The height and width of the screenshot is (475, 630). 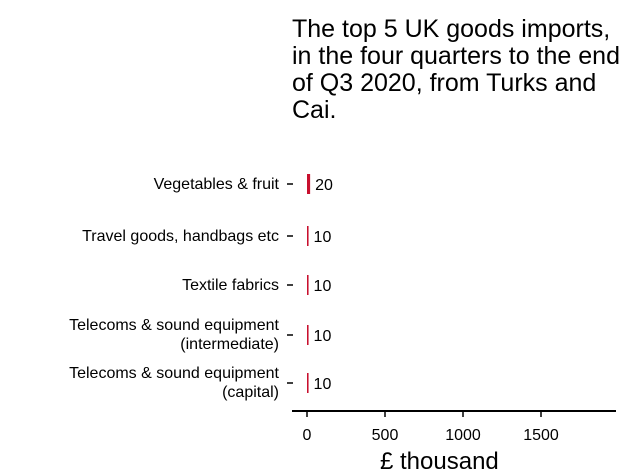 What do you see at coordinates (174, 383) in the screenshot?
I see `category-label: Telecoms & sound equipment (capital)` at bounding box center [174, 383].